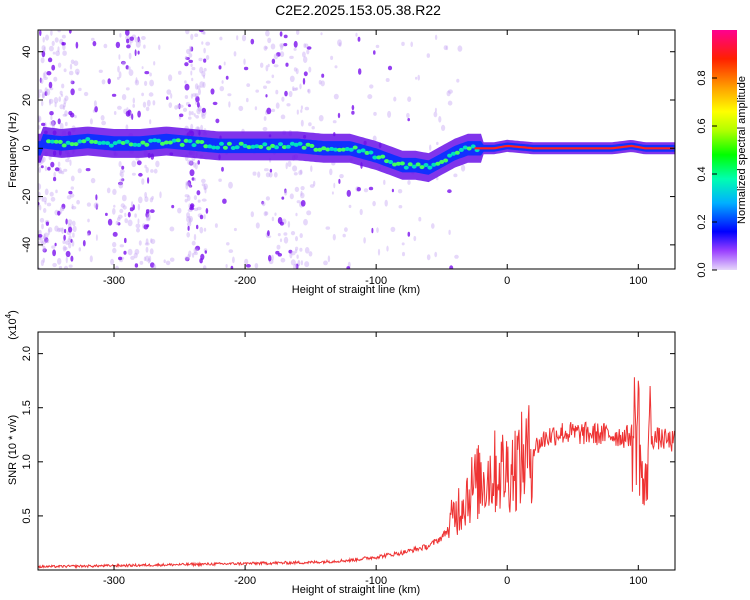  What do you see at coordinates (358, 10) in the screenshot?
I see `chart-title: C2E2.2025.153.05.38.R22` at bounding box center [358, 10].